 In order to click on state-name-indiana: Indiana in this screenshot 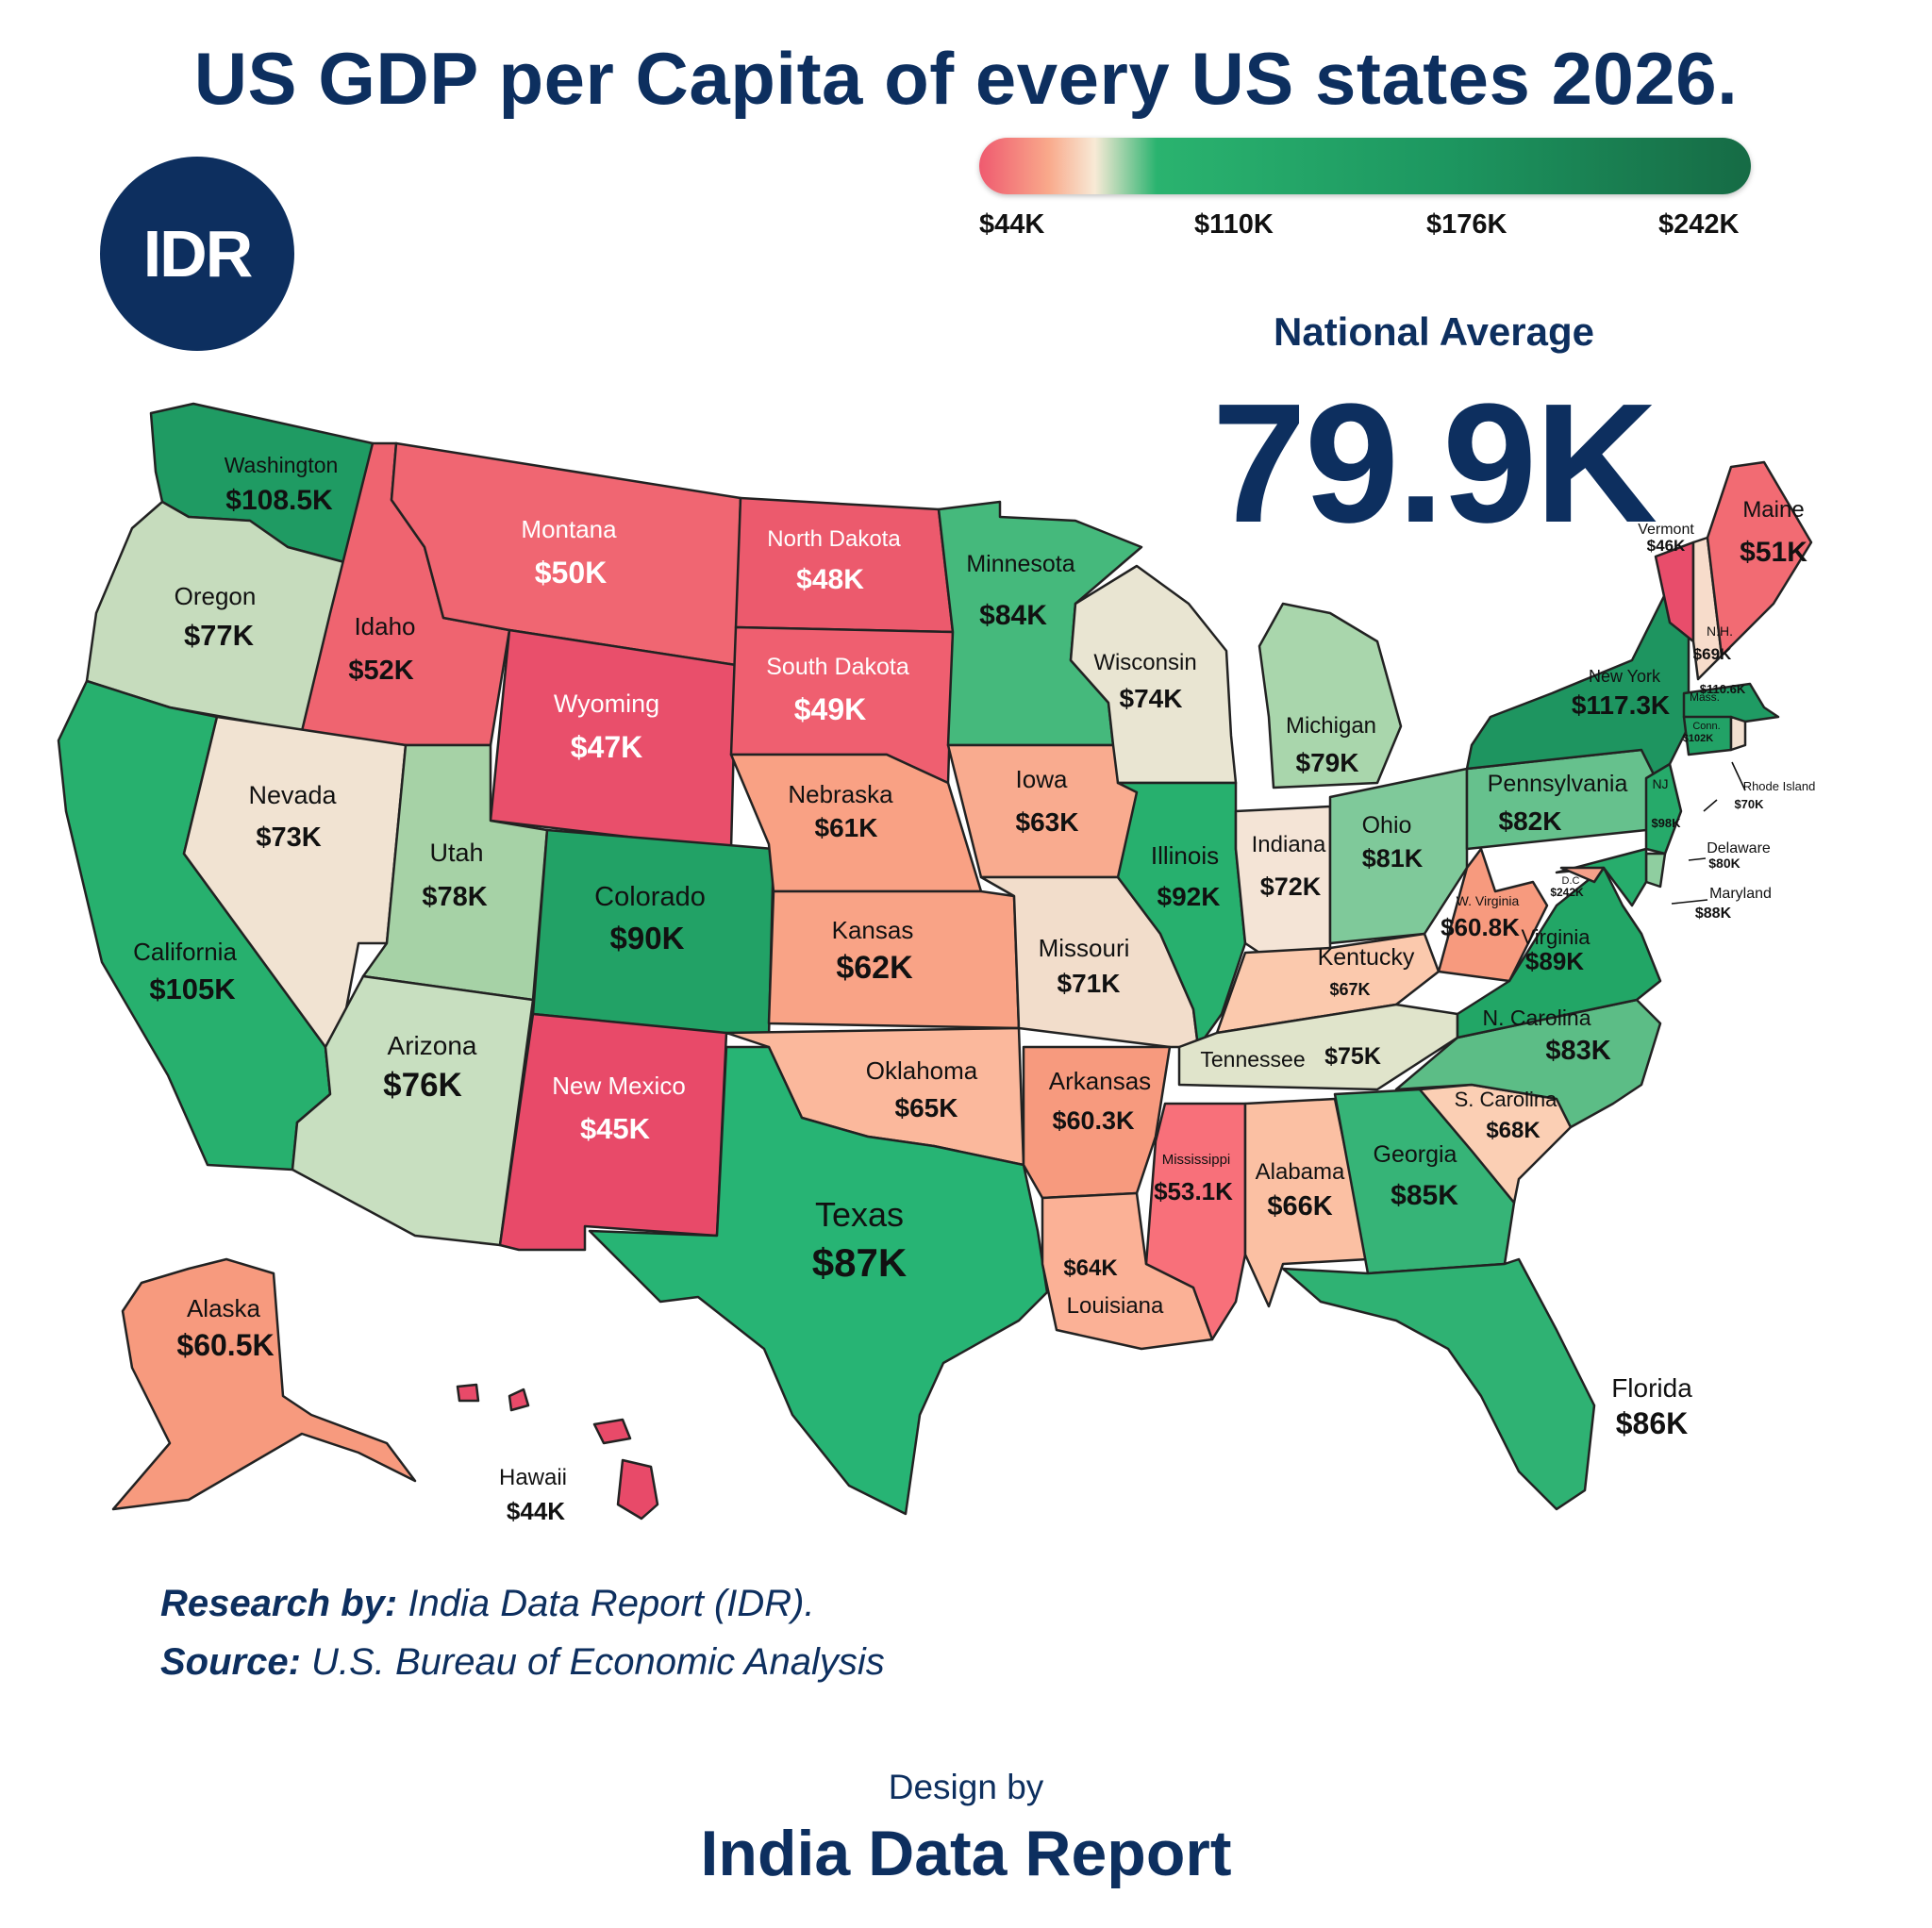, I will do `click(1289, 844)`.